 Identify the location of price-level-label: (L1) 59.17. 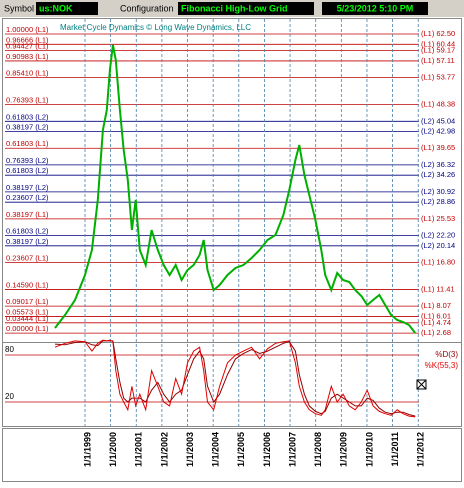
(438, 50).